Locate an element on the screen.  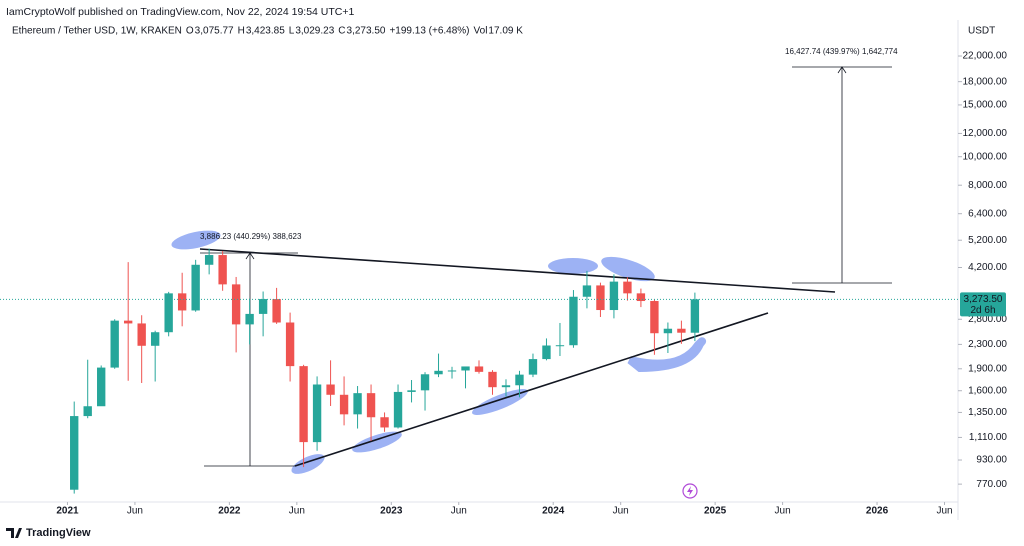
y-tick-label: 1,900.00 is located at coordinates (987, 368).